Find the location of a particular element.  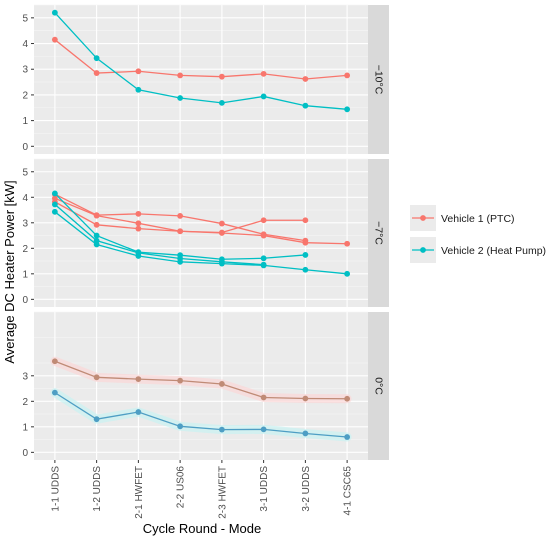

x-tick-label: 2-2 US06 is located at coordinates (181, 487).